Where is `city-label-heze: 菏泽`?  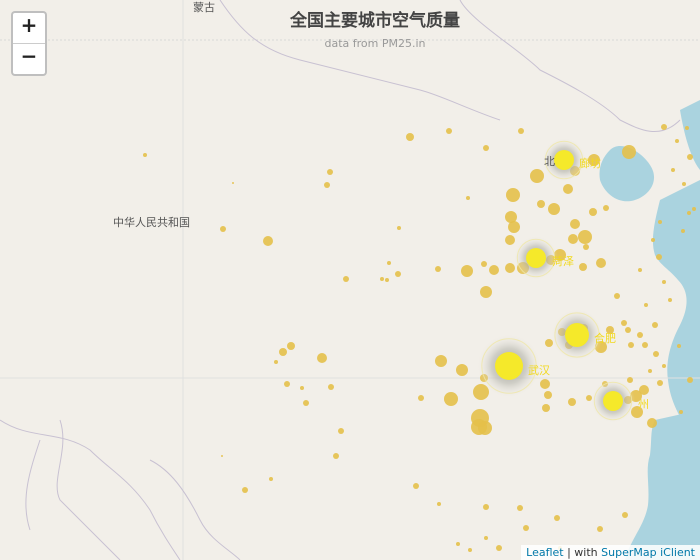 city-label-heze: 菏泽 is located at coordinates (563, 261).